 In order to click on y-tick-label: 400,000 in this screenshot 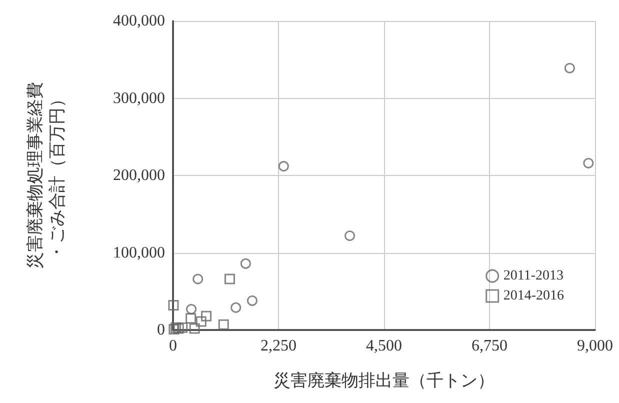, I will do `click(139, 21)`.